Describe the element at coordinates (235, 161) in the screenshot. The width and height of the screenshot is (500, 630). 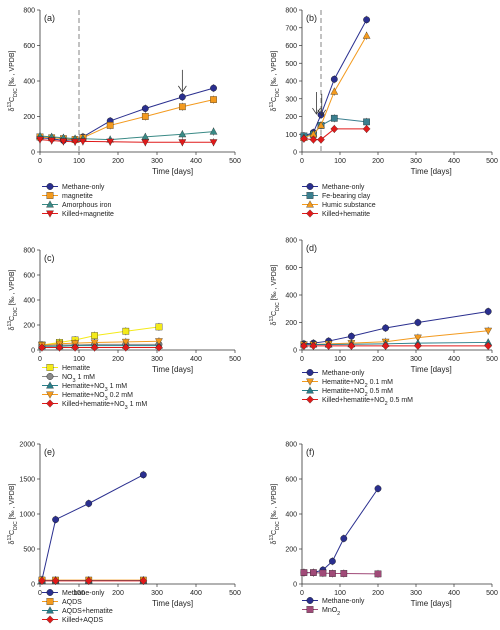
I see `x-tick-label: 500` at that location.